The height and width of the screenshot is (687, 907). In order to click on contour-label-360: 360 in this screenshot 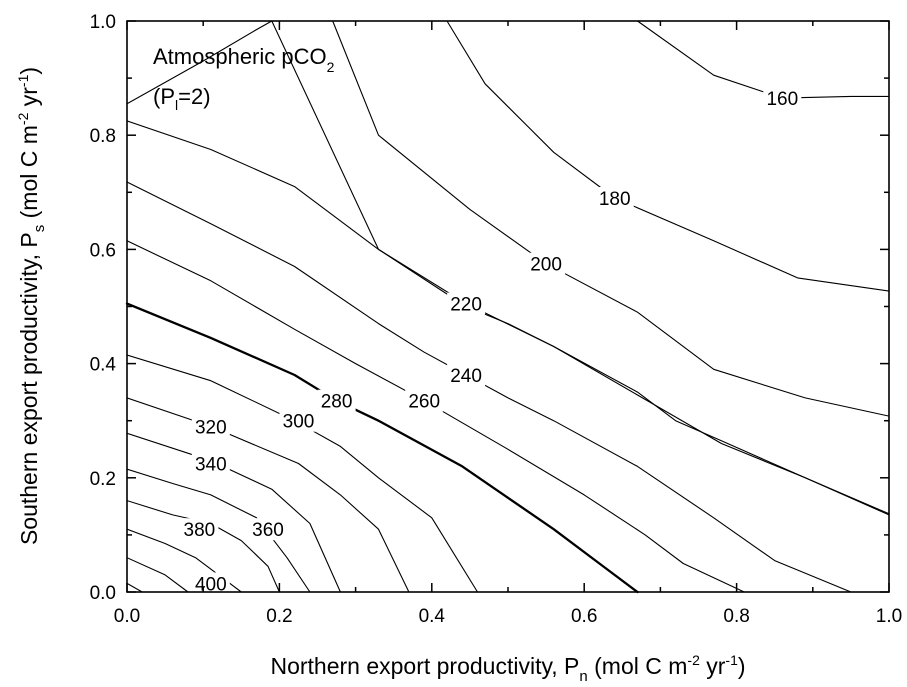, I will do `click(268, 530)`.